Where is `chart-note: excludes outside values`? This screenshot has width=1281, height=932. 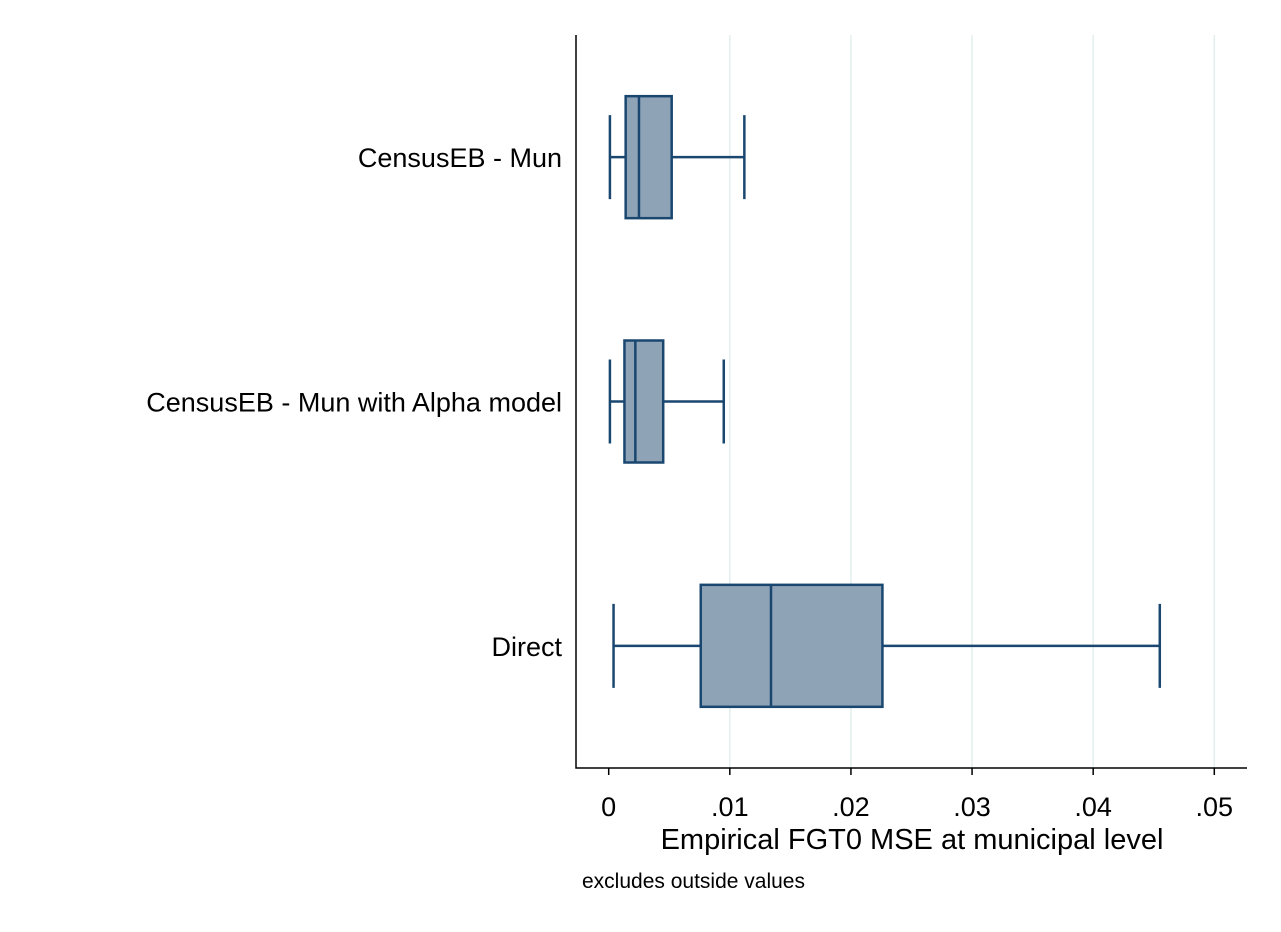
chart-note: excludes outside values is located at coordinates (693, 881).